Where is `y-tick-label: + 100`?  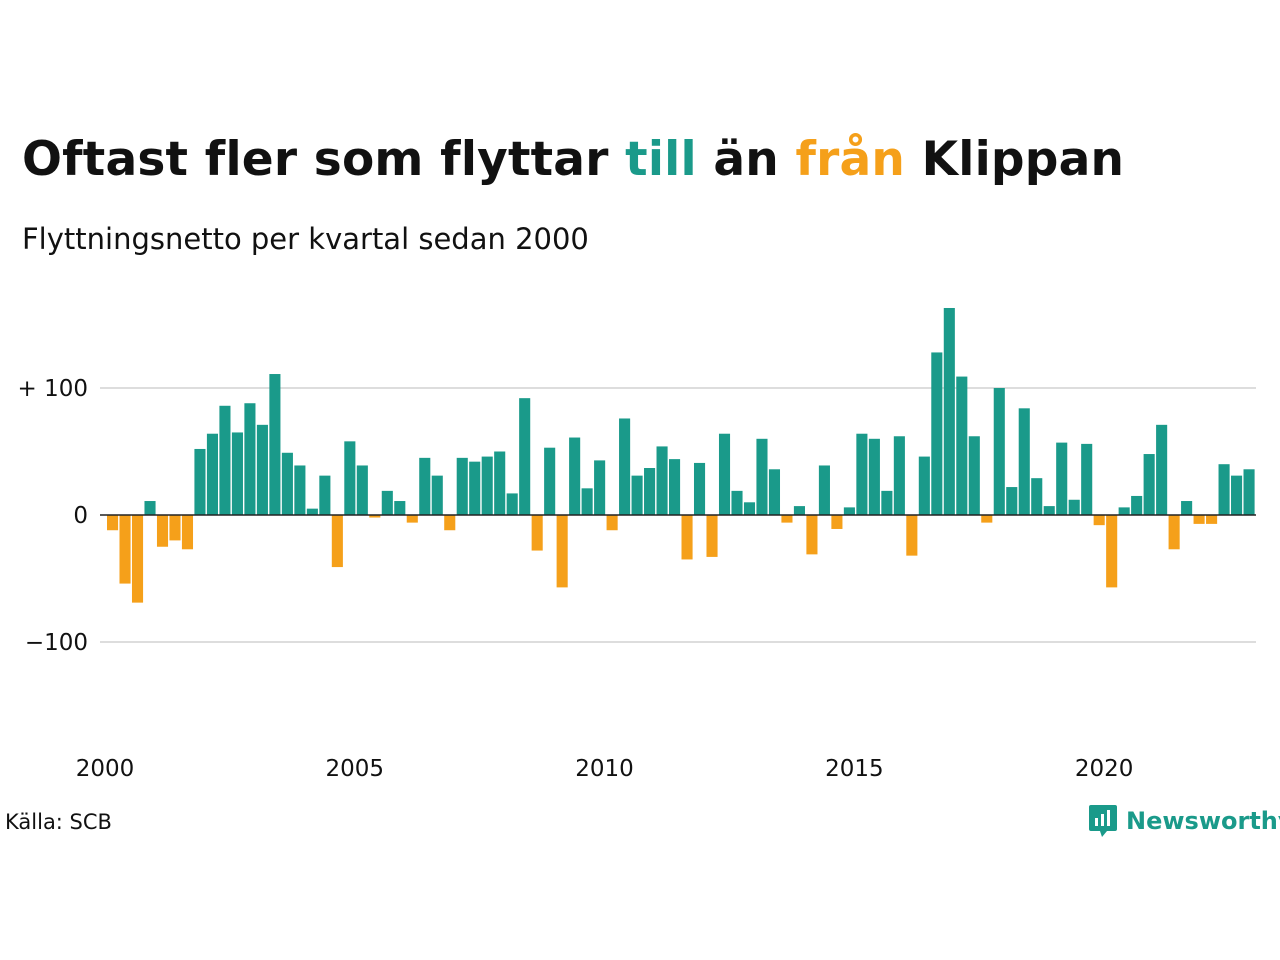 y-tick-label: + 100 is located at coordinates (53, 389).